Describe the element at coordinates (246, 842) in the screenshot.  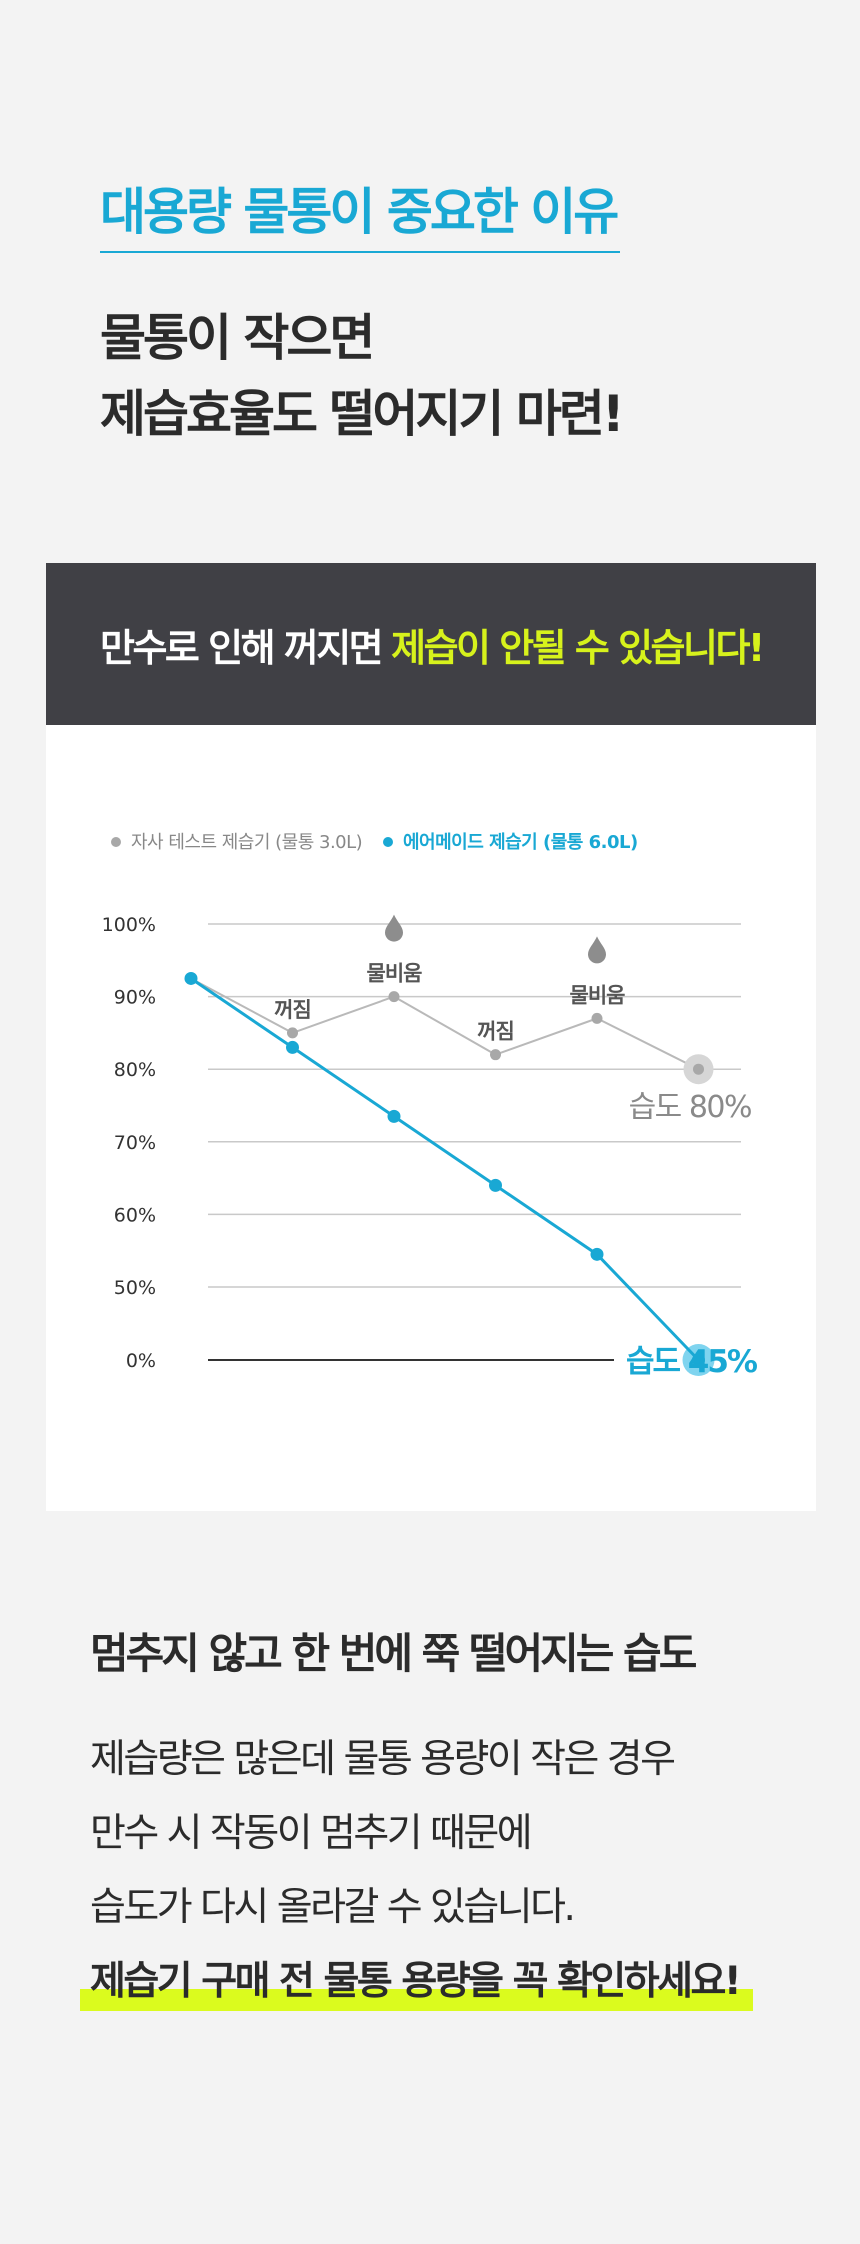
I see `legend-label-gray: 자사 테스트 제습기 (물통 3.0L)` at that location.